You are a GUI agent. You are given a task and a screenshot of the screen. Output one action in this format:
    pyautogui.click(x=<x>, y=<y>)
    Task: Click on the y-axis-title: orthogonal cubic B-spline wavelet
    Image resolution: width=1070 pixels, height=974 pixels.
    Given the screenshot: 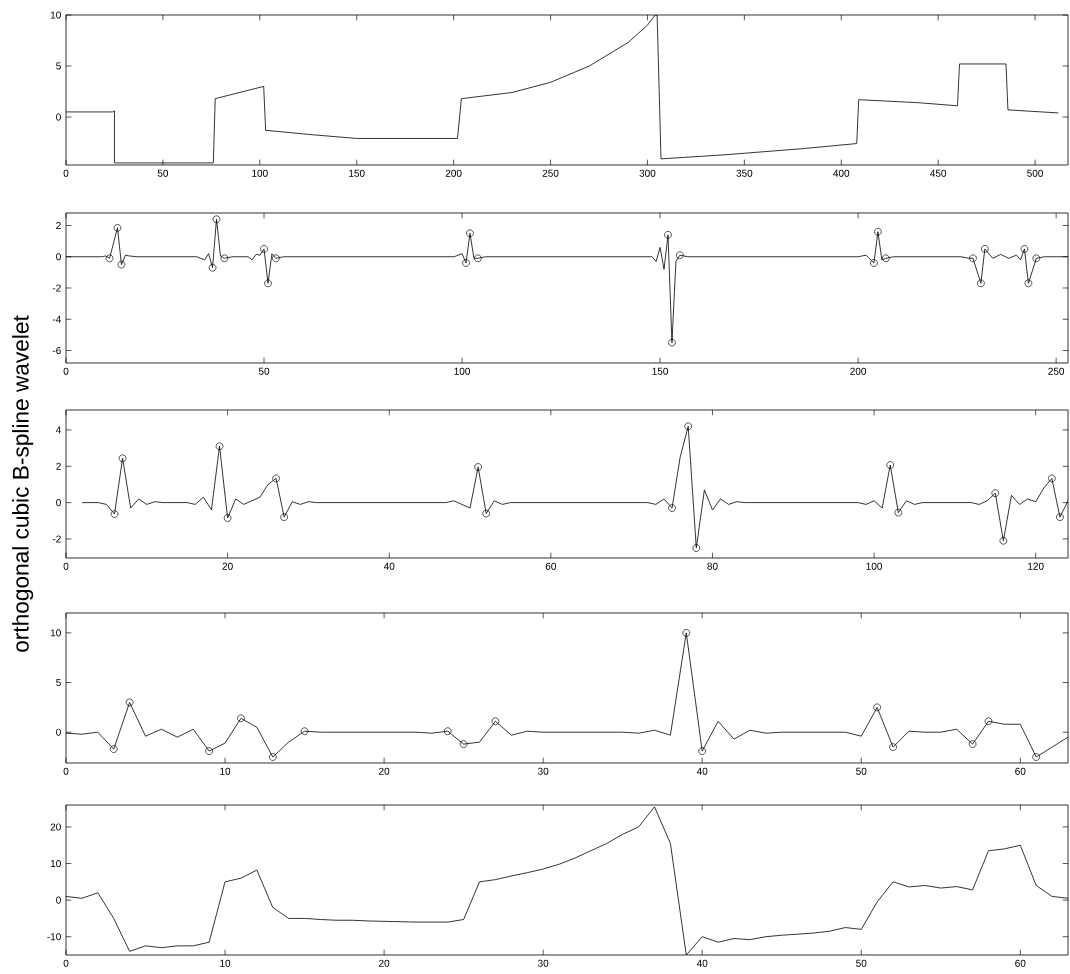 What is the action you would take?
    pyautogui.click(x=23, y=483)
    